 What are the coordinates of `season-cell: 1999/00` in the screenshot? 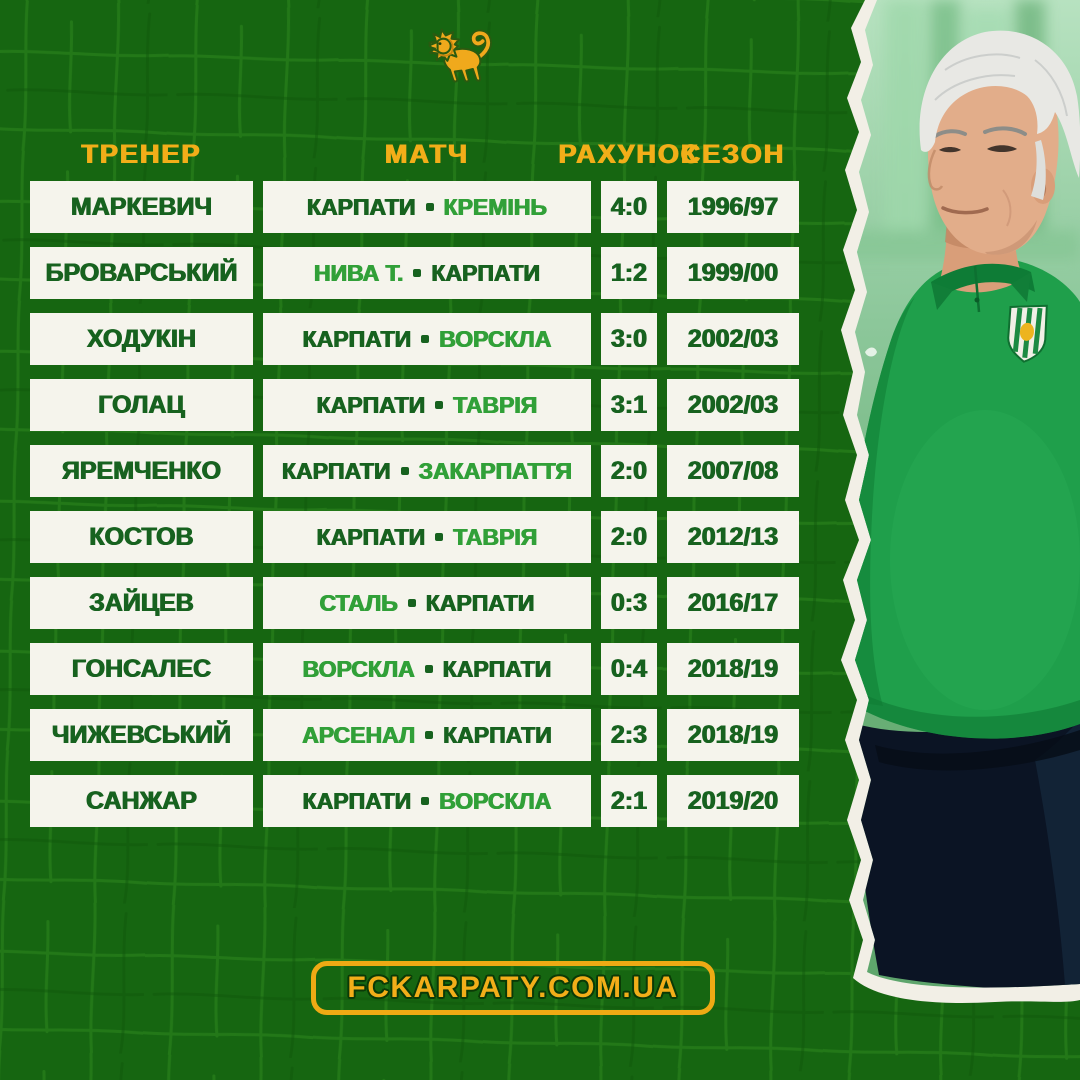 It's located at (733, 273).